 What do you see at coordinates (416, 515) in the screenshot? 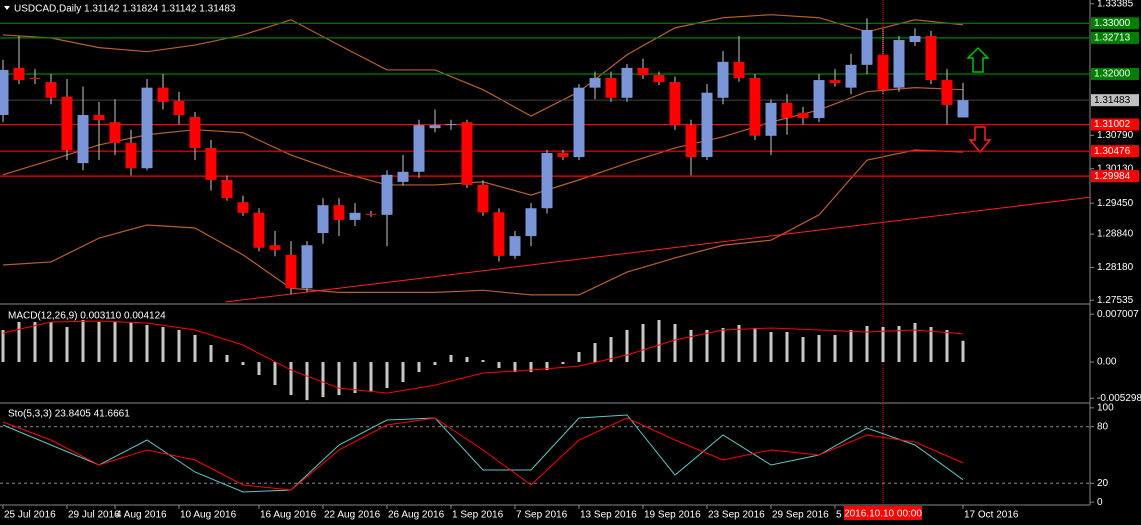
I see `x-tick-label: 26 Aug 2016` at bounding box center [416, 515].